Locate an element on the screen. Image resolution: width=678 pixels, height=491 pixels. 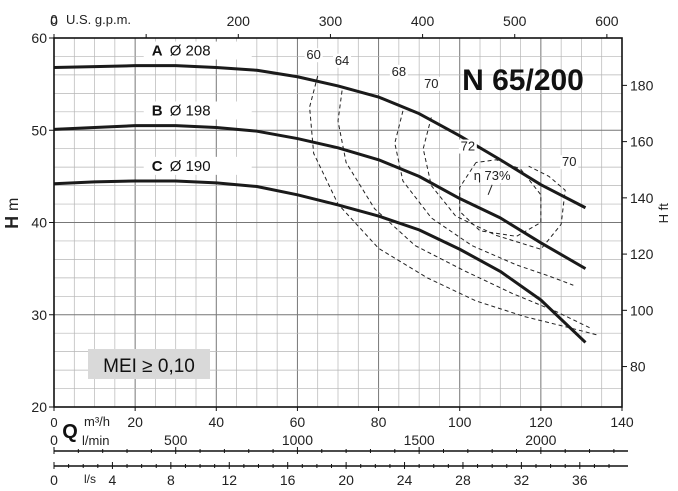
contour-label: 64 is located at coordinates (342, 60).